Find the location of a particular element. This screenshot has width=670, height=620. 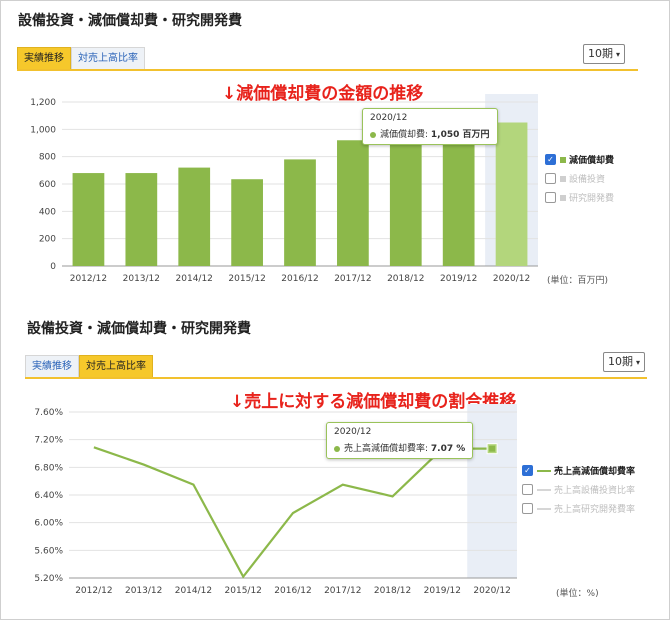

chart1-tooltip: 2020/12 減価償却費: 1,050 百万円 is located at coordinates (430, 126).